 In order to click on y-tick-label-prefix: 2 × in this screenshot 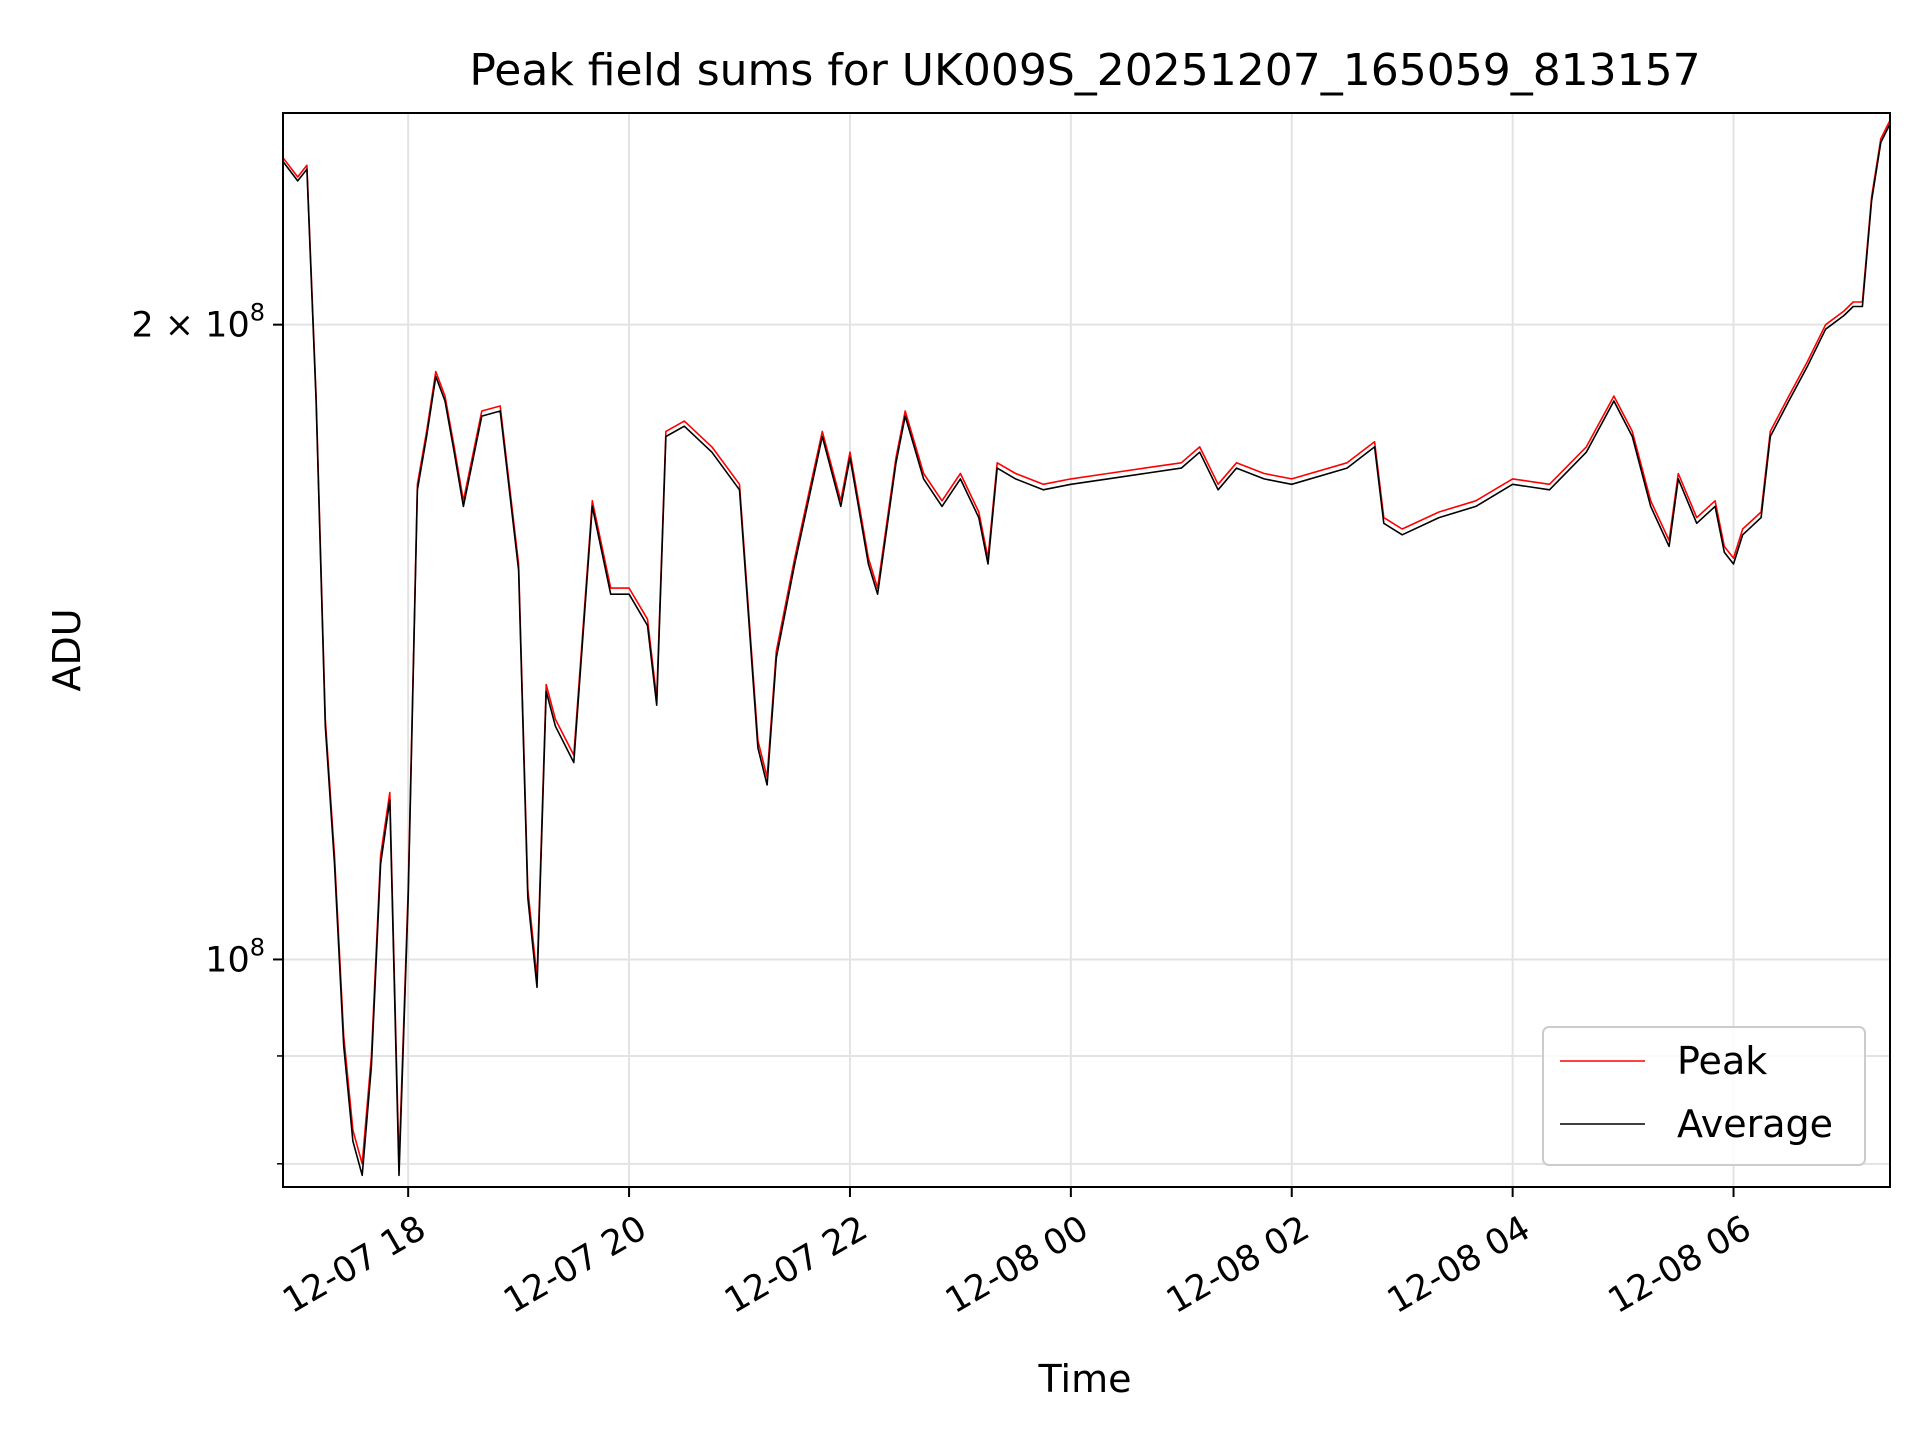, I will do `click(168, 326)`.